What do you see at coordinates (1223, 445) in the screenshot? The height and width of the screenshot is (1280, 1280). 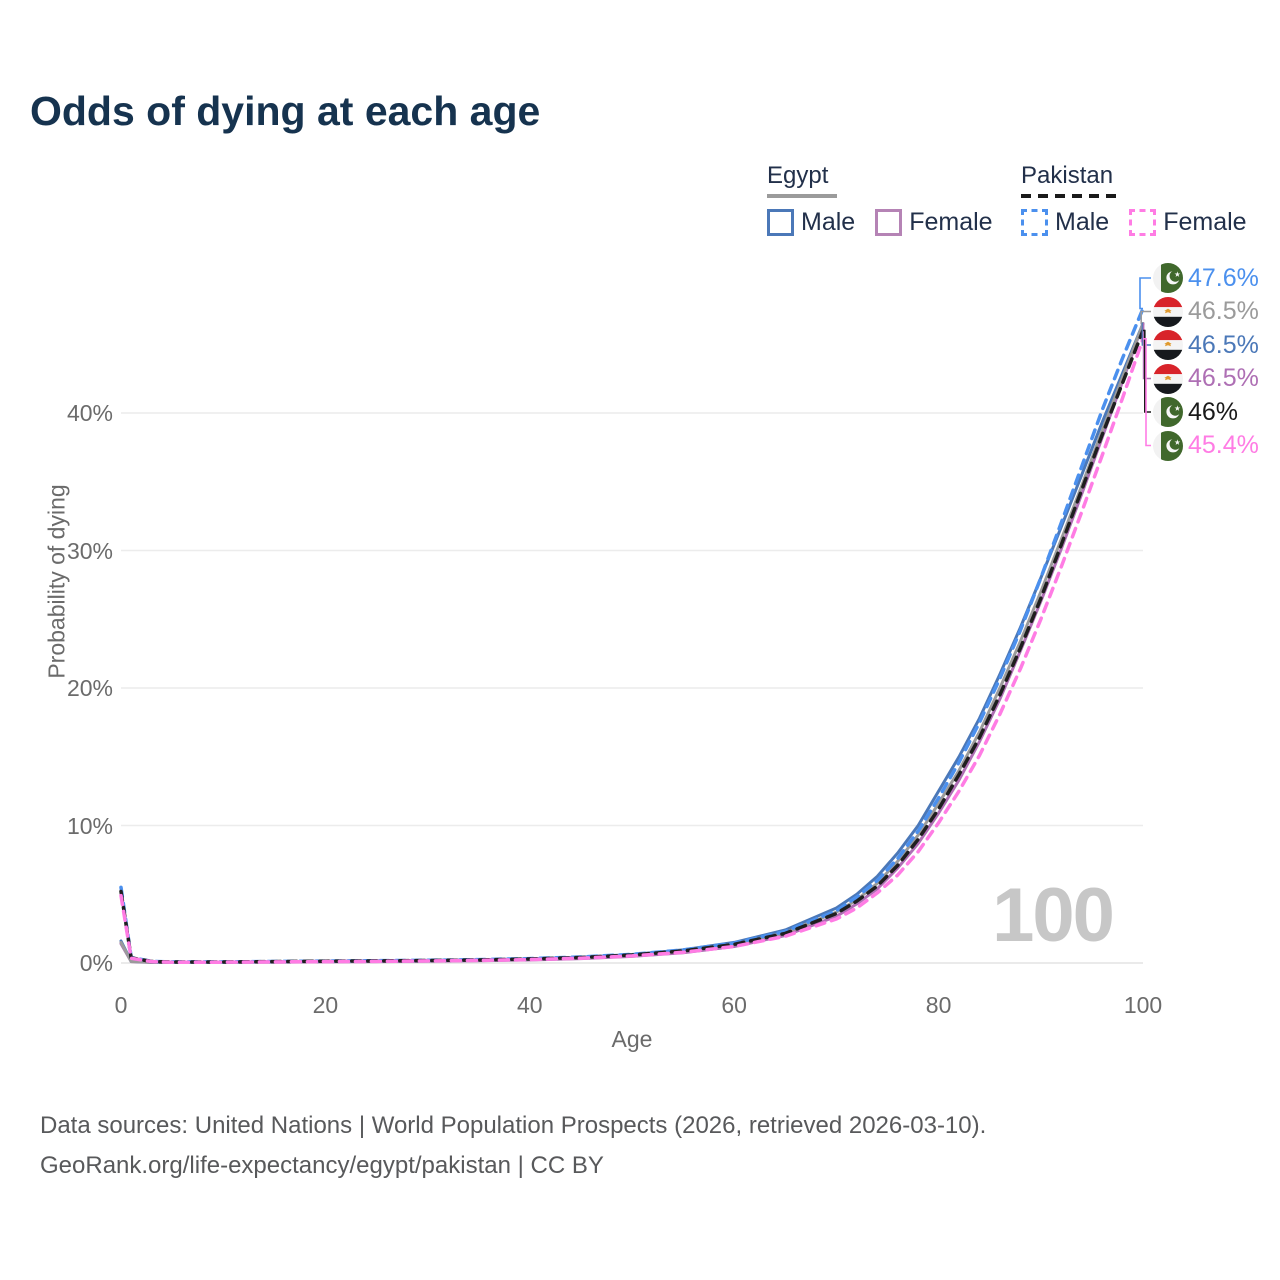 I see `end-value-text: 45.4%` at bounding box center [1223, 445].